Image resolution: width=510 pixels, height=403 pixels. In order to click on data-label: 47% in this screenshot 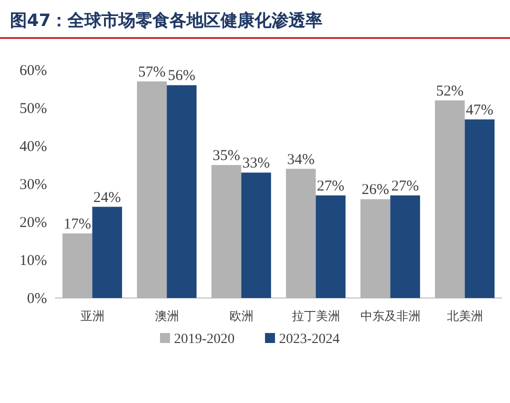, I will do `click(480, 110)`.